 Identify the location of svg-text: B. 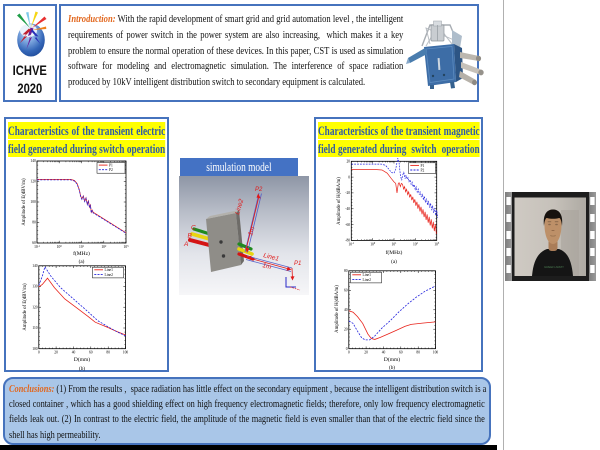
(190, 236).